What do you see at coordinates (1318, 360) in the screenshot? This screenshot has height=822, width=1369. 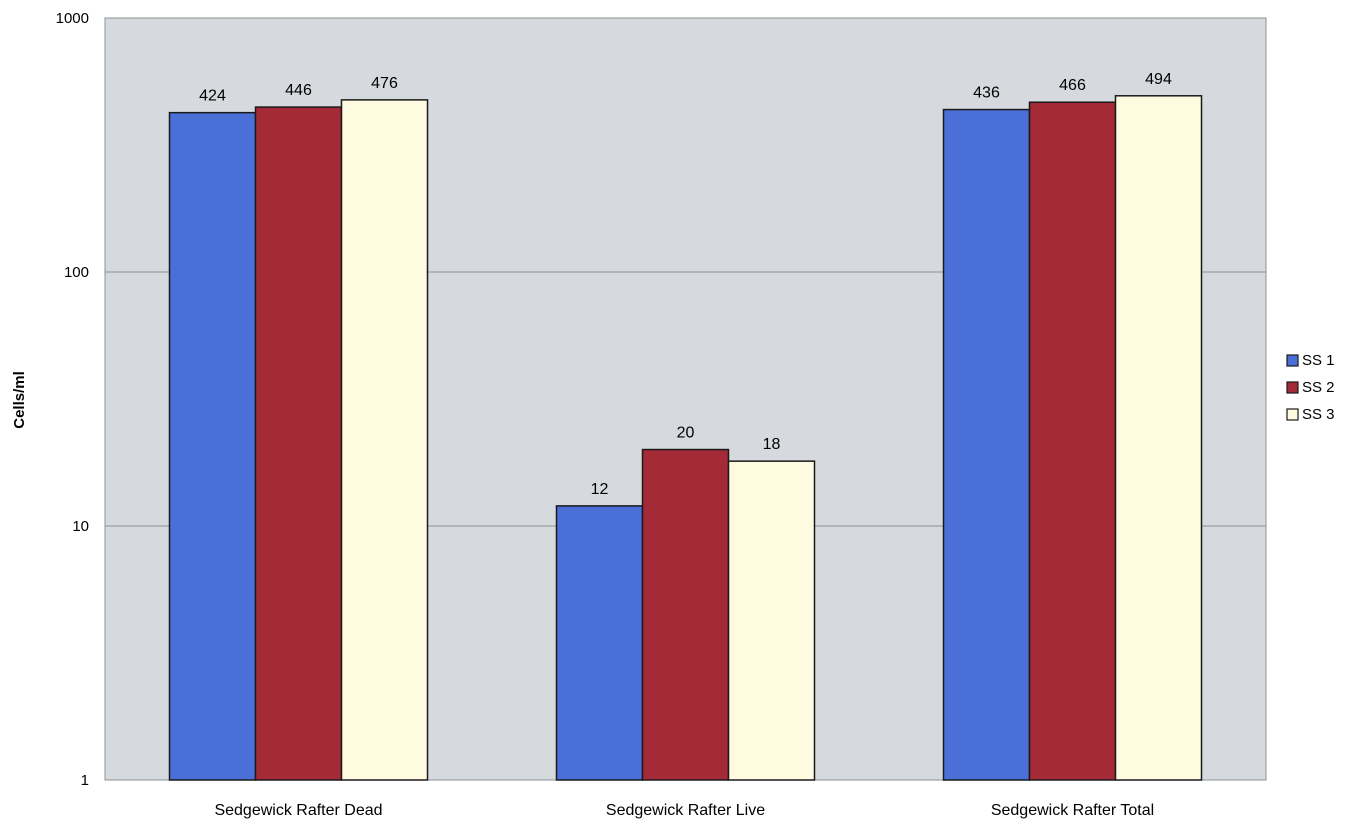 I see `legend-label: SS 1` at bounding box center [1318, 360].